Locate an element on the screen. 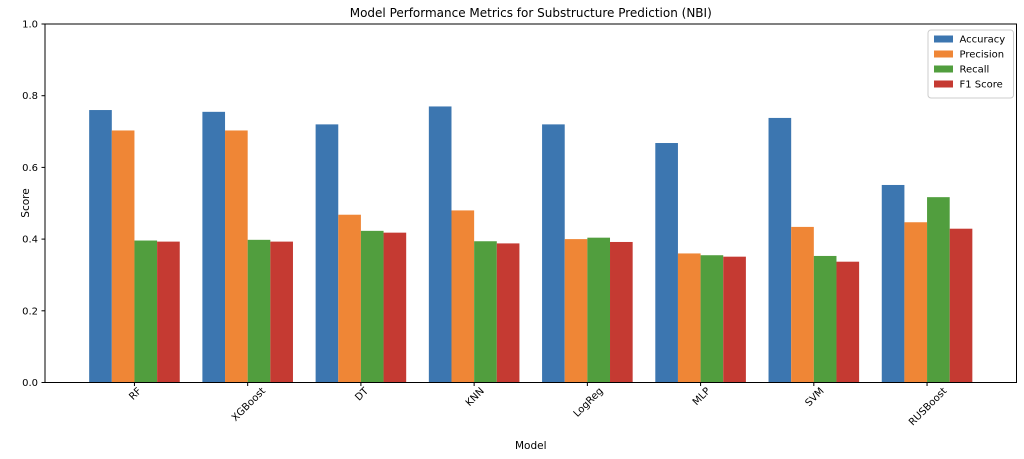 Image resolution: width=1024 pixels, height=459 pixels. x-tick-label: MLP is located at coordinates (702, 397).